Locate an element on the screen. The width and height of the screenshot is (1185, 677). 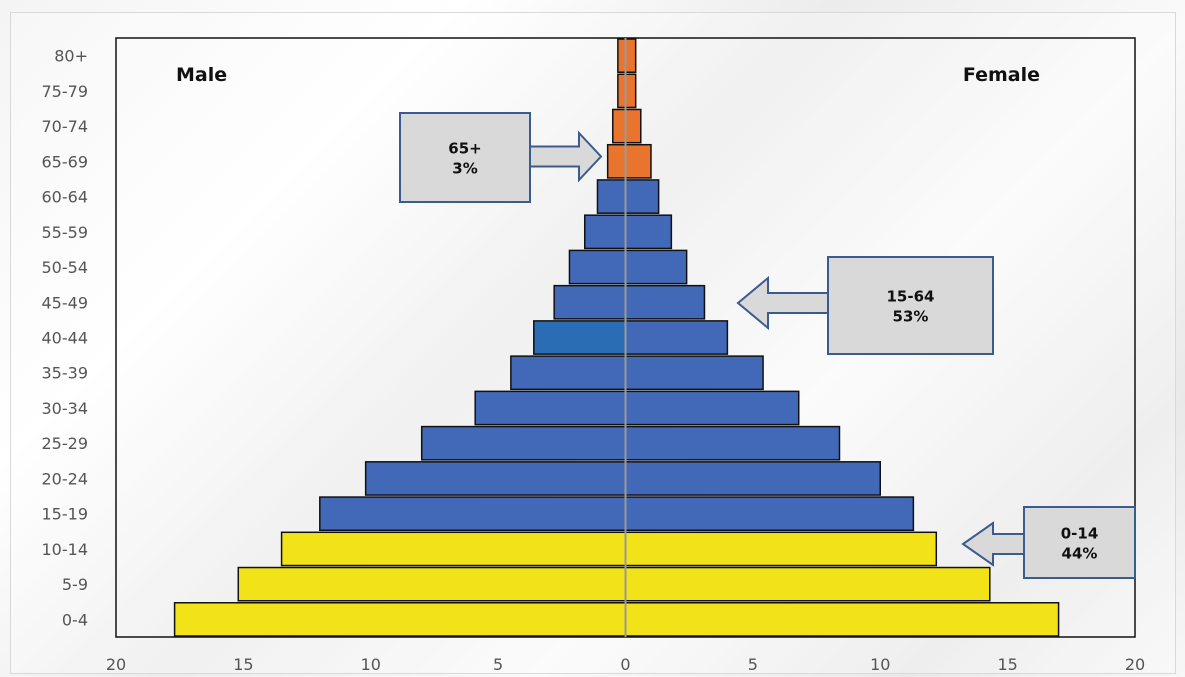
y-tick-label: 70-74 is located at coordinates (65, 126).